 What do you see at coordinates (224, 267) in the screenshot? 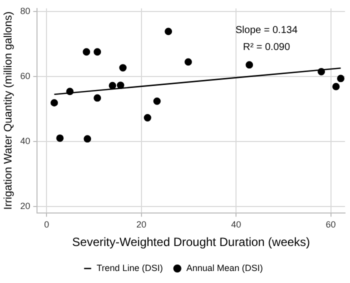
I see `legend-label: Annual Mean (DSI)` at bounding box center [224, 267].